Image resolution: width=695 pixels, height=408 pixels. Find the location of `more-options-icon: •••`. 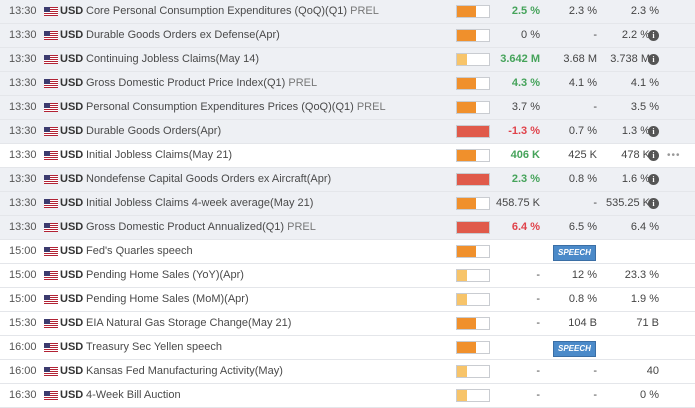

more-options-icon: ••• is located at coordinates (674, 155).